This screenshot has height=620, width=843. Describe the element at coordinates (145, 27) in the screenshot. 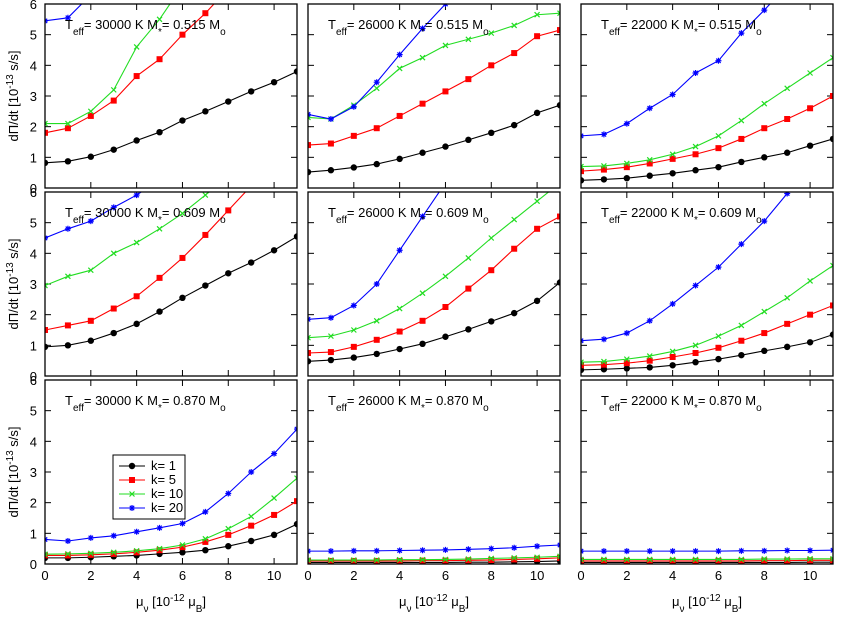

I see `panel-title: Teff= 30000 K M*= 0.515 Mo` at that location.